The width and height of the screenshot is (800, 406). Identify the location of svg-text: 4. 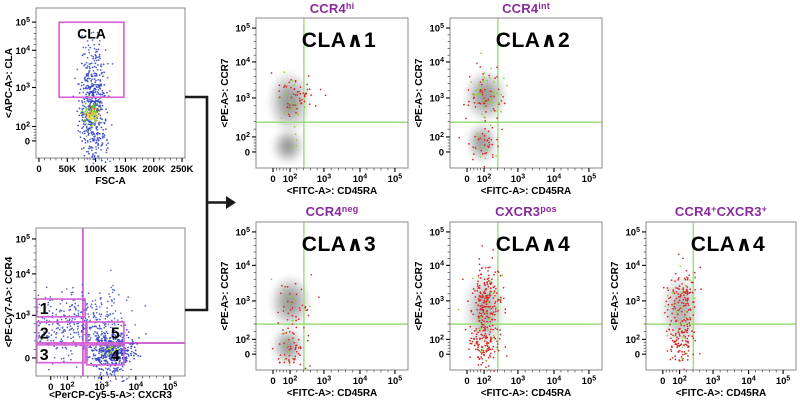
(115, 356).